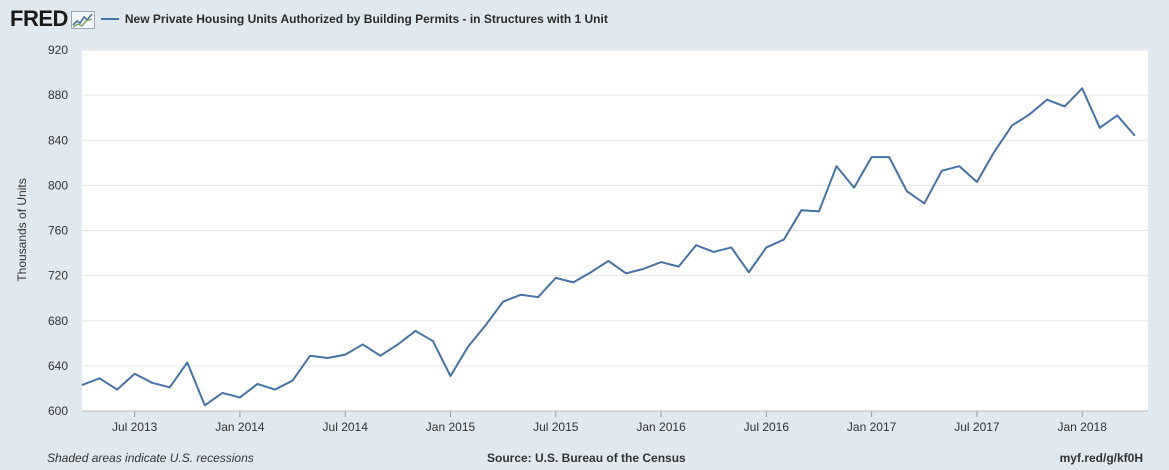 This screenshot has height=470, width=1169. Describe the element at coordinates (586, 458) in the screenshot. I see `source-note: Source: U.S. Bureau of the Census` at that location.